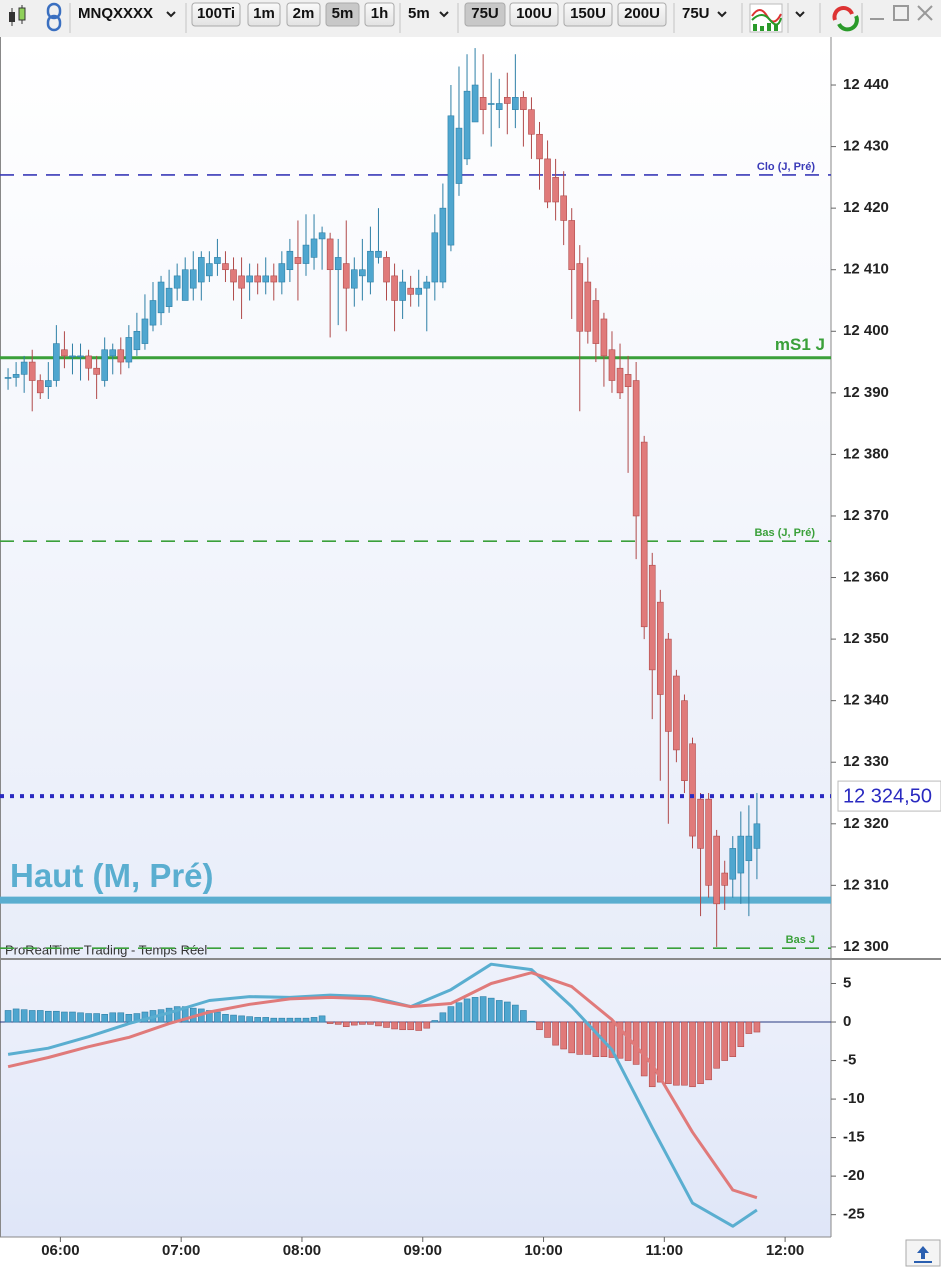 Image resolution: width=941 pixels, height=1268 pixels. I want to click on y-tick-label: 12 380, so click(866, 453).